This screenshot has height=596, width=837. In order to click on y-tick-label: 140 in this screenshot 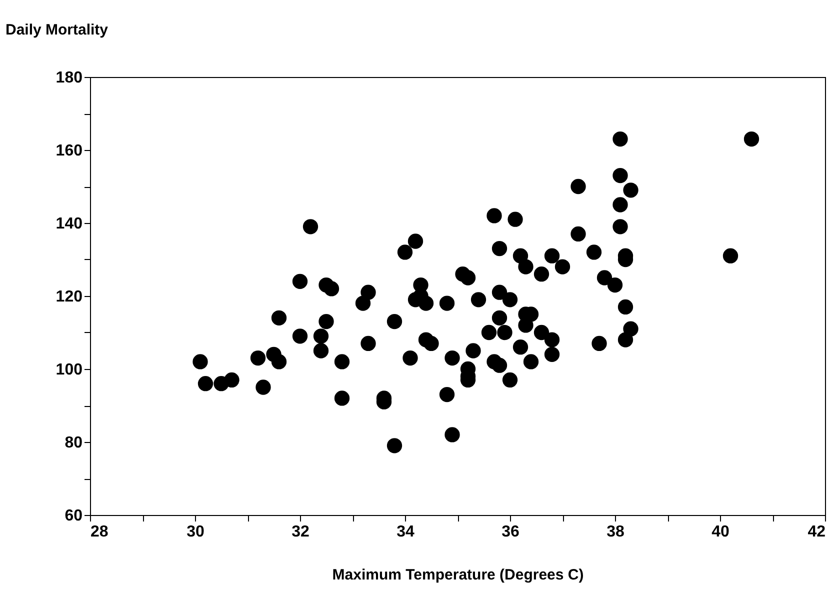, I will do `click(69, 224)`.